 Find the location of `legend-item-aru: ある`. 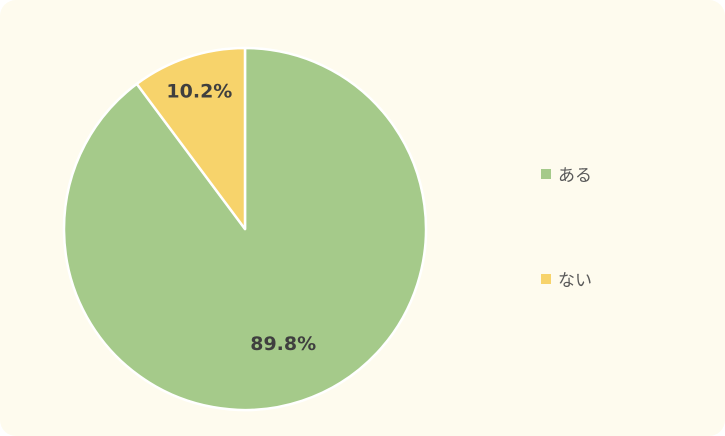

legend-item-aru: ある is located at coordinates (566, 173).